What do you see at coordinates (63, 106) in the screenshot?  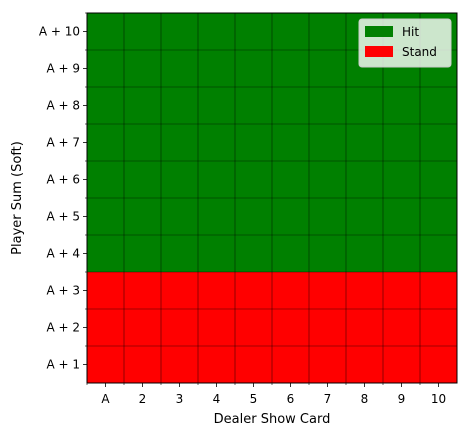 I see `y-tick-label: A + 8` at bounding box center [63, 106].